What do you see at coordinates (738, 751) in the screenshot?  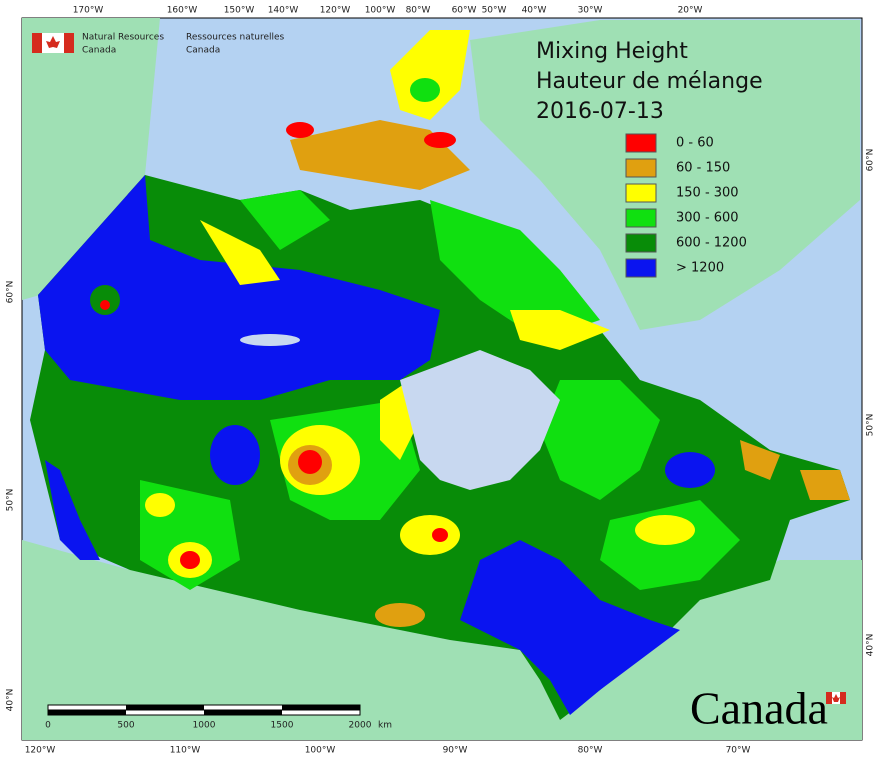 I see `graticule-label: 70°W` at bounding box center [738, 751].